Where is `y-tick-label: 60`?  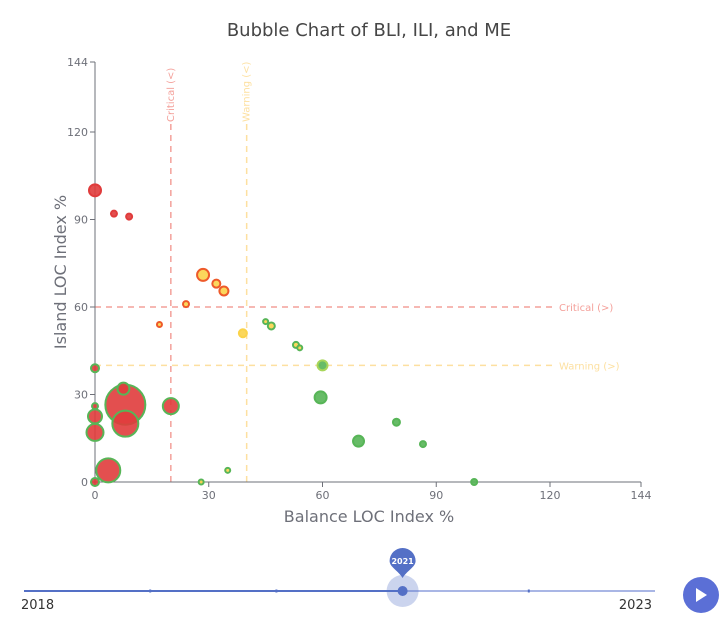 y-tick-label: 60 is located at coordinates (81, 307).